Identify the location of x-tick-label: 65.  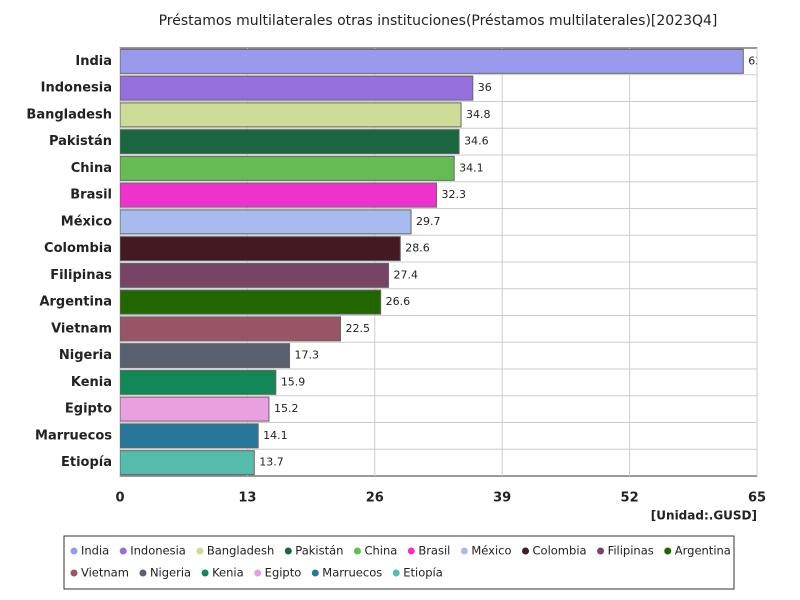
(757, 498).